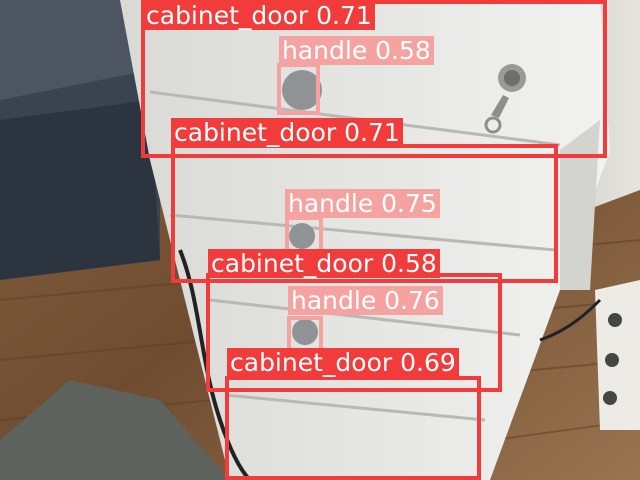 The image size is (640, 480). Describe the element at coordinates (362, 203) in the screenshot. I see `handle-label-2: handle 0.75` at that location.